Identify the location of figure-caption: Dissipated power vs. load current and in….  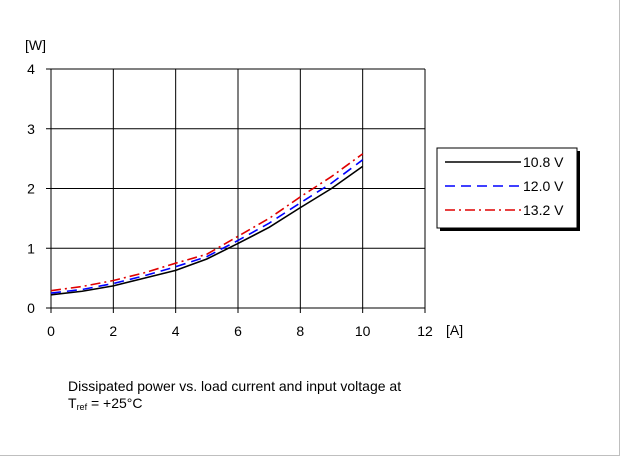
(234, 397).